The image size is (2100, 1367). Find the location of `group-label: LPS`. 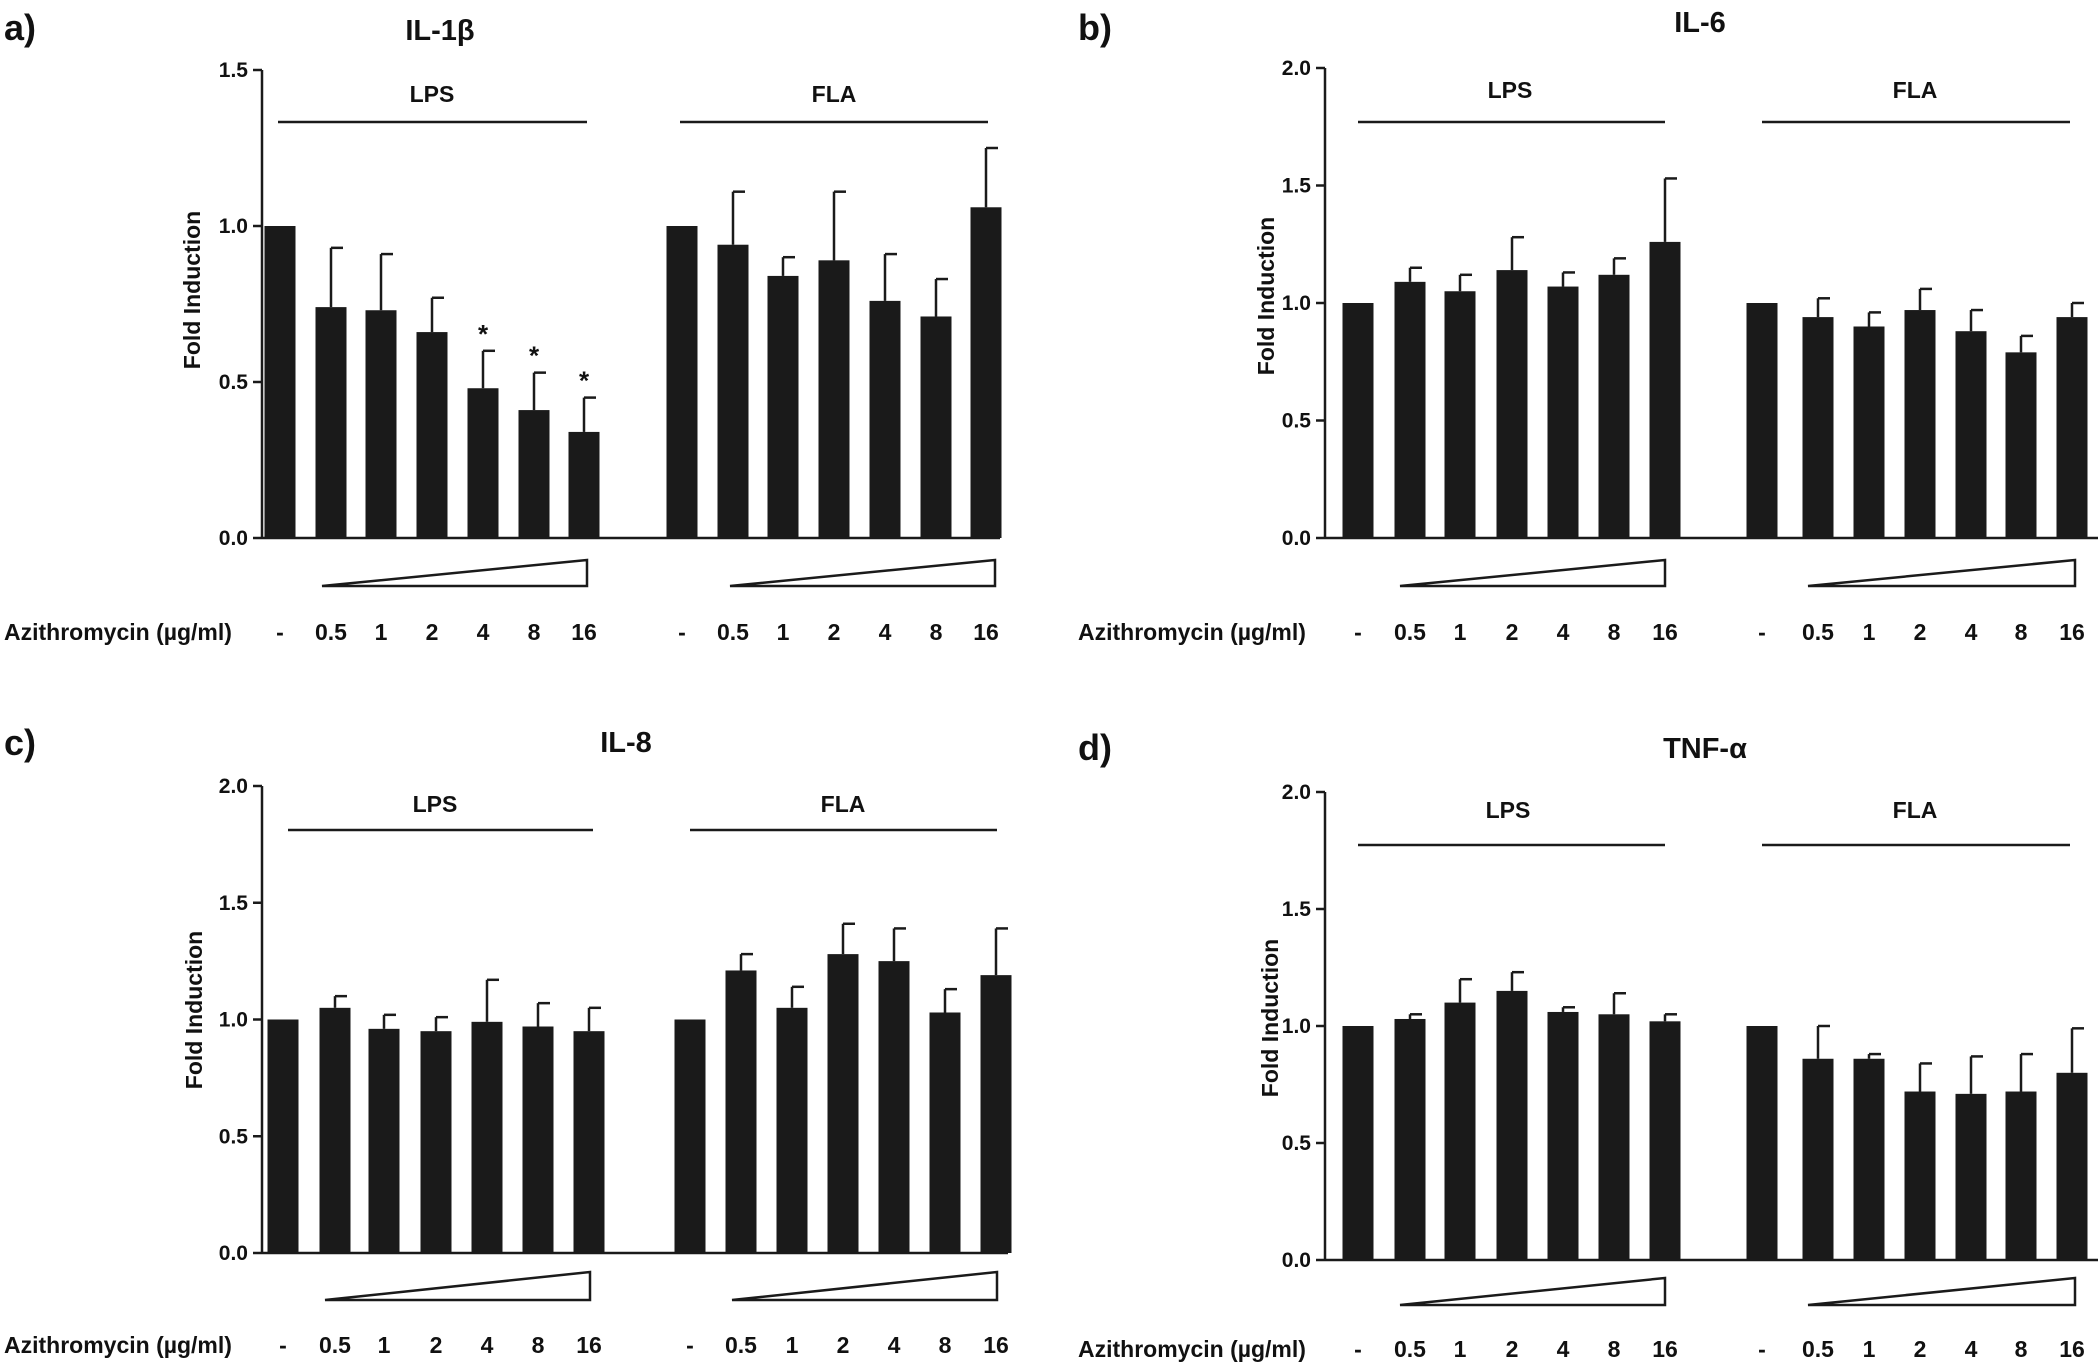

group-label: LPS is located at coordinates (432, 94).